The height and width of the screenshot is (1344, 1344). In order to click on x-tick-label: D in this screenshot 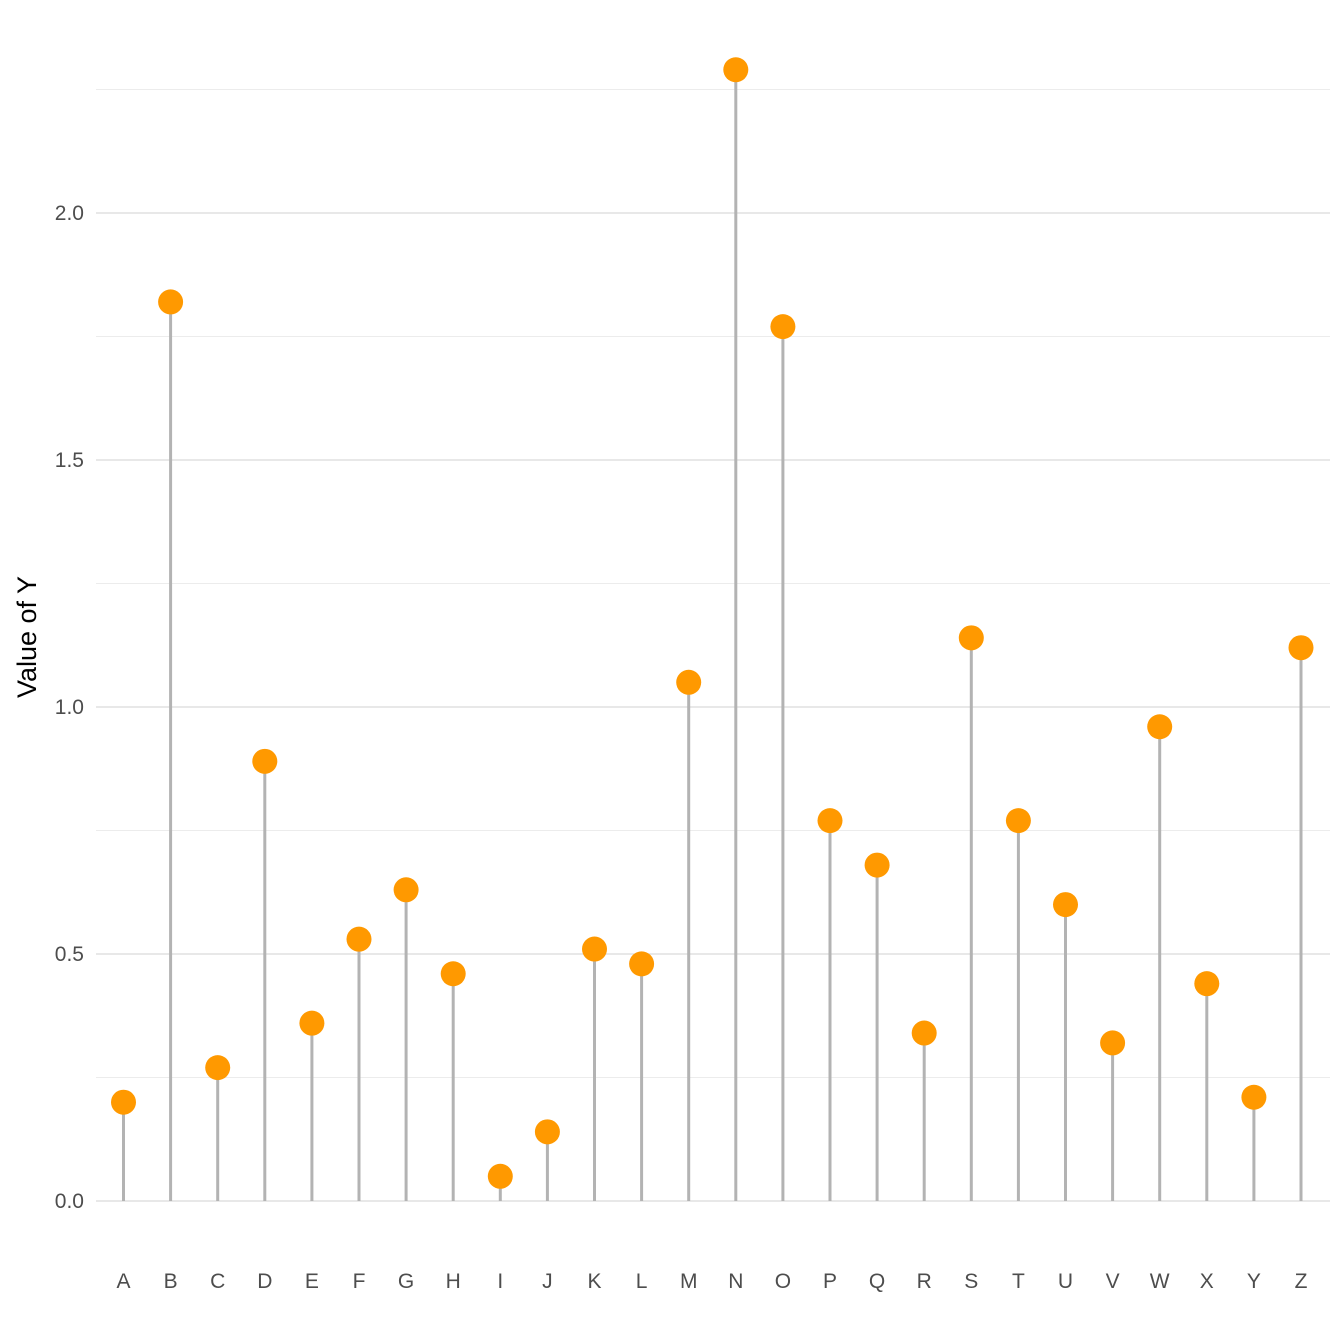, I will do `click(264, 1281)`.